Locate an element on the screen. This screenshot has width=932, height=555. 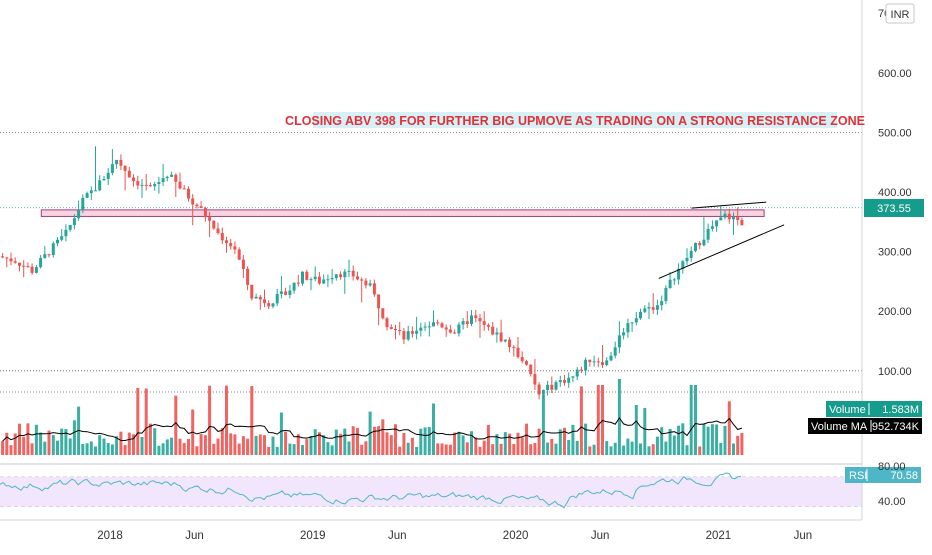
volume-value: 1.583M is located at coordinates (900, 410).